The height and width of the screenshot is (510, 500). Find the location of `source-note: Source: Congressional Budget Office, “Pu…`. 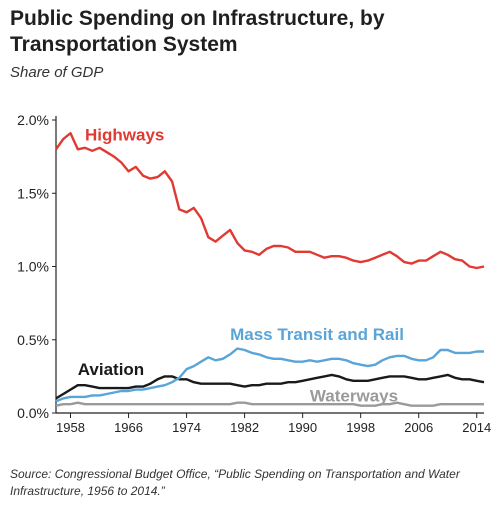

source-note: Source: Congressional Budget Office, “Pu… is located at coordinates (235, 482).